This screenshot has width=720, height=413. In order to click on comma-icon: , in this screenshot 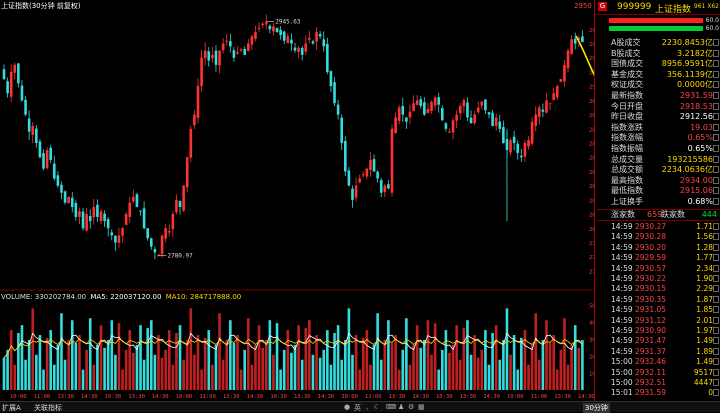, I will do `click(367, 407)`.